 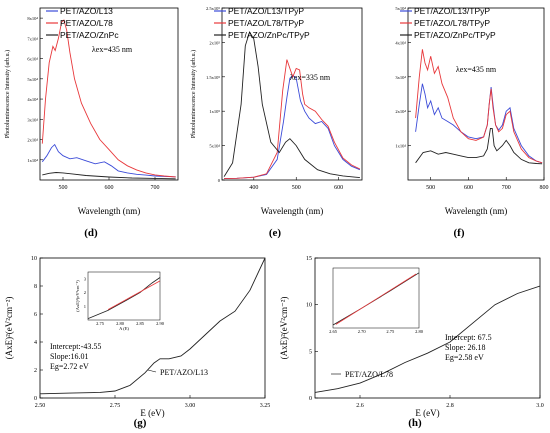 I want to click on y-tick-label: 8x10⁴, so click(x=32, y=18).